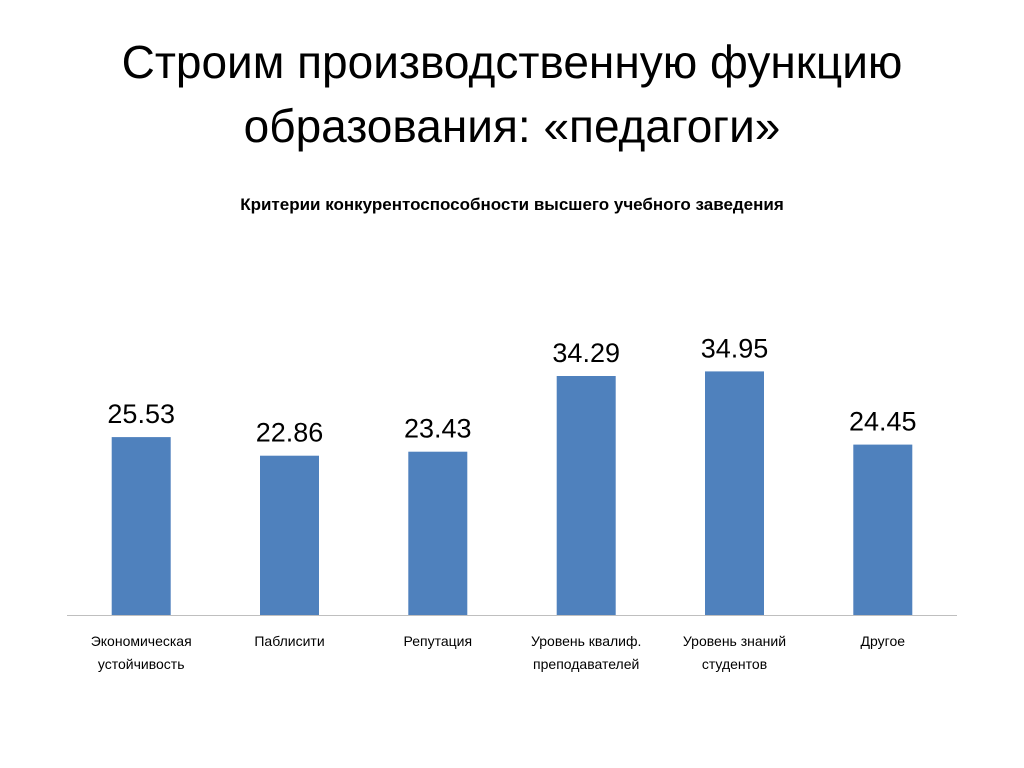  I want to click on category-label-3: Репутация, so click(438, 641).